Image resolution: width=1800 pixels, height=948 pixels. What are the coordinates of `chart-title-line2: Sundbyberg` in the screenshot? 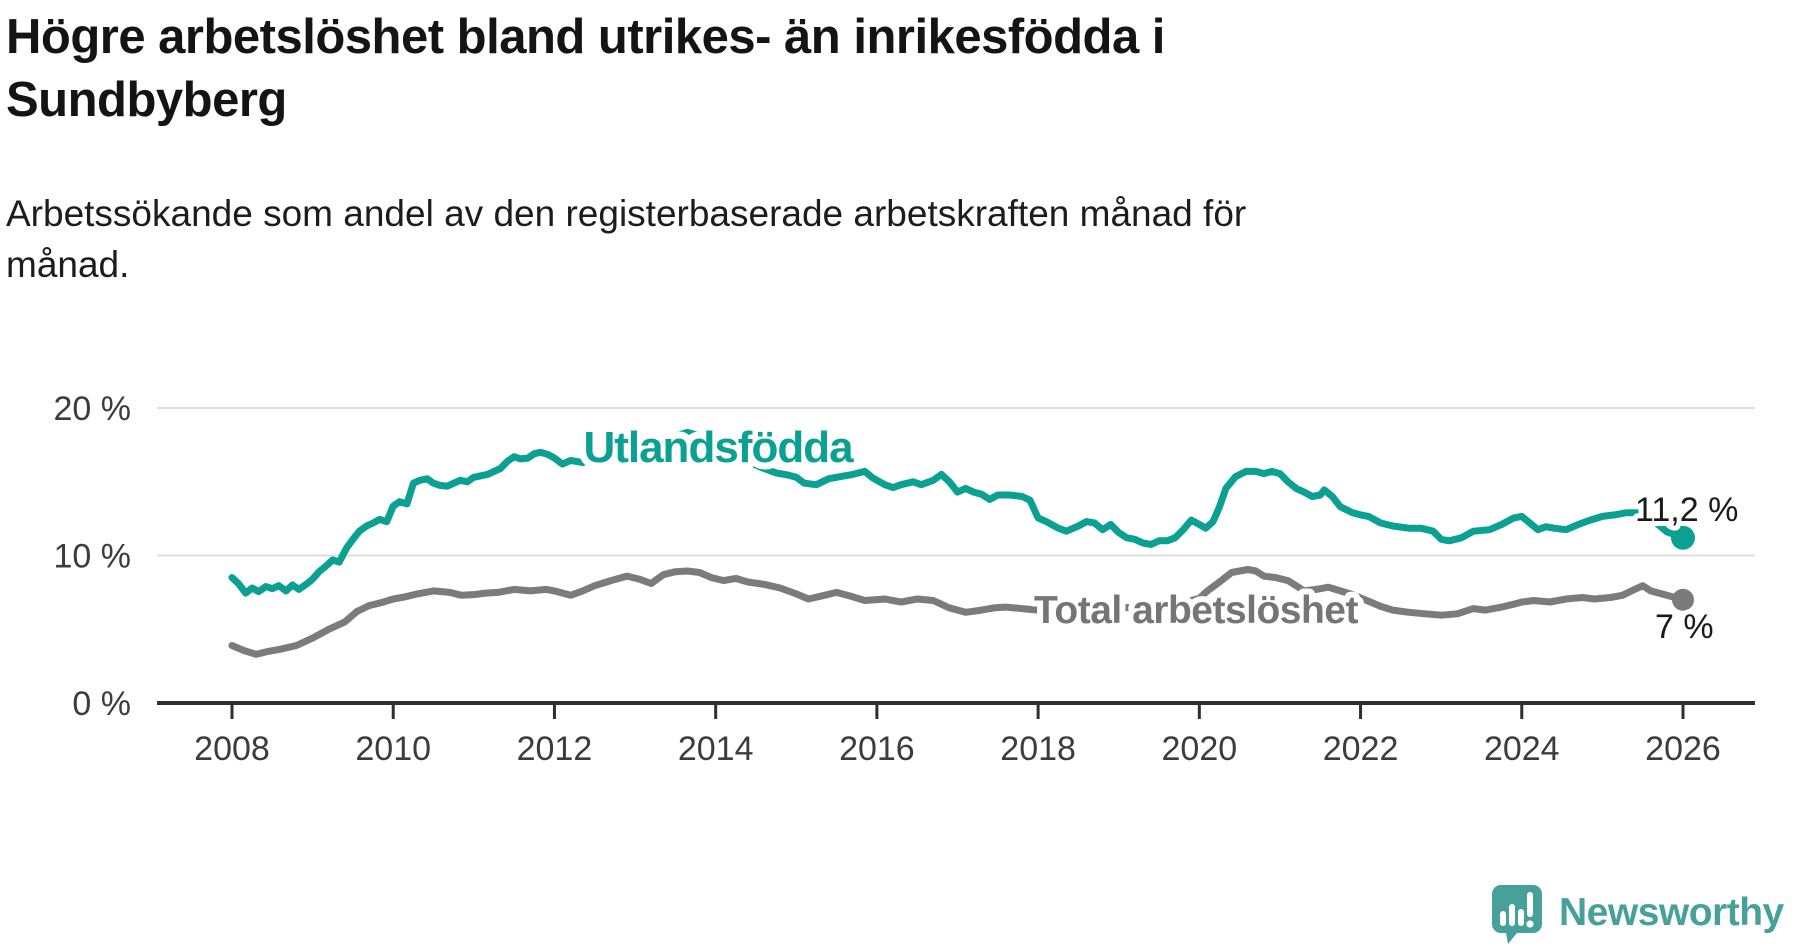 It's located at (146, 100).